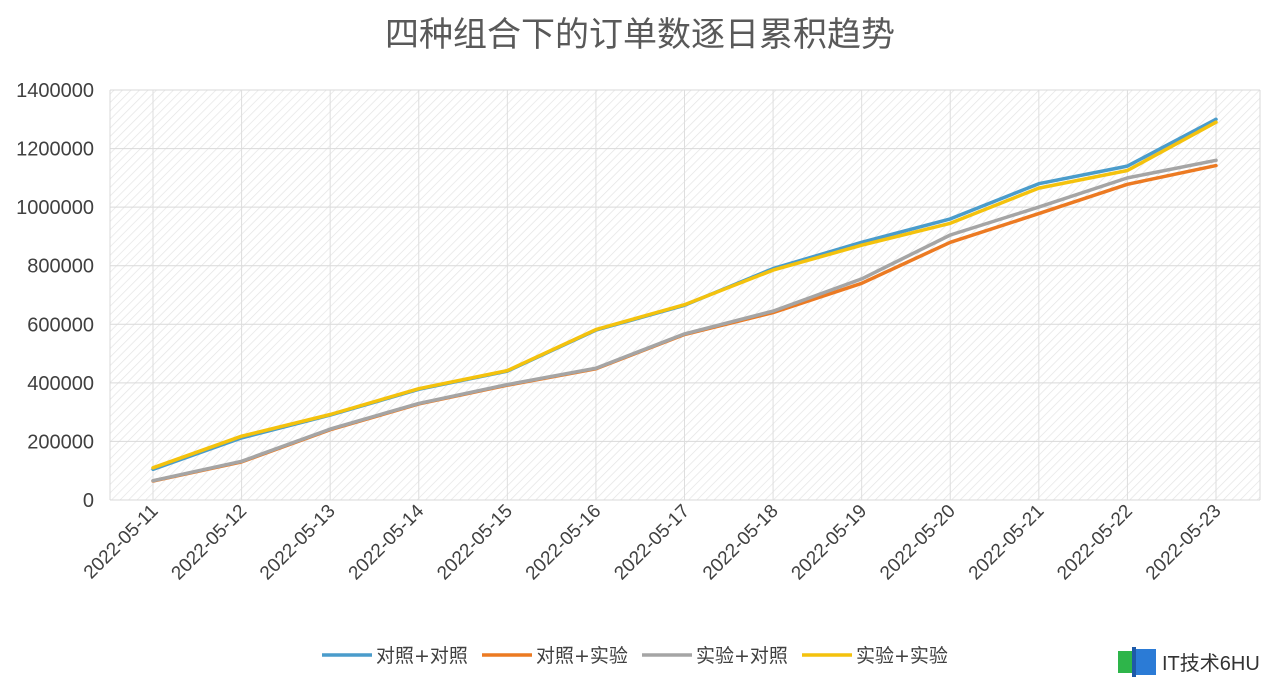 The height and width of the screenshot is (683, 1280). Describe the element at coordinates (121, 542) in the screenshot. I see `x-tick-label: 2022-05-11` at that location.